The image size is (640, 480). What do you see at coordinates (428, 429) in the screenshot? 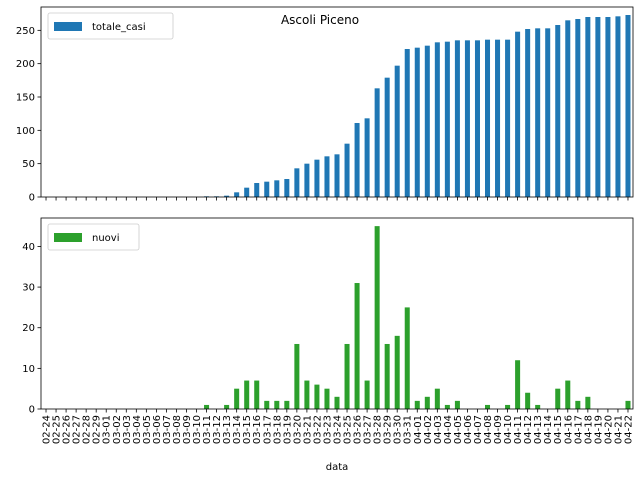
I see `x-tick-label-04-02: 04-02` at bounding box center [428, 429].